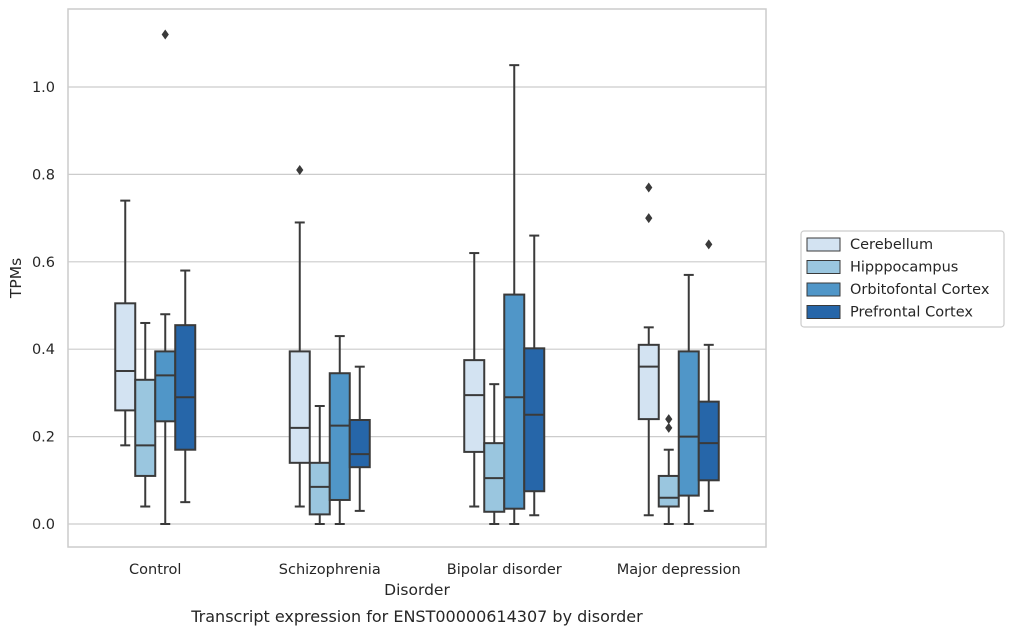 The image size is (1014, 634). I want to click on y-tick-label: 0.4, so click(43, 350).